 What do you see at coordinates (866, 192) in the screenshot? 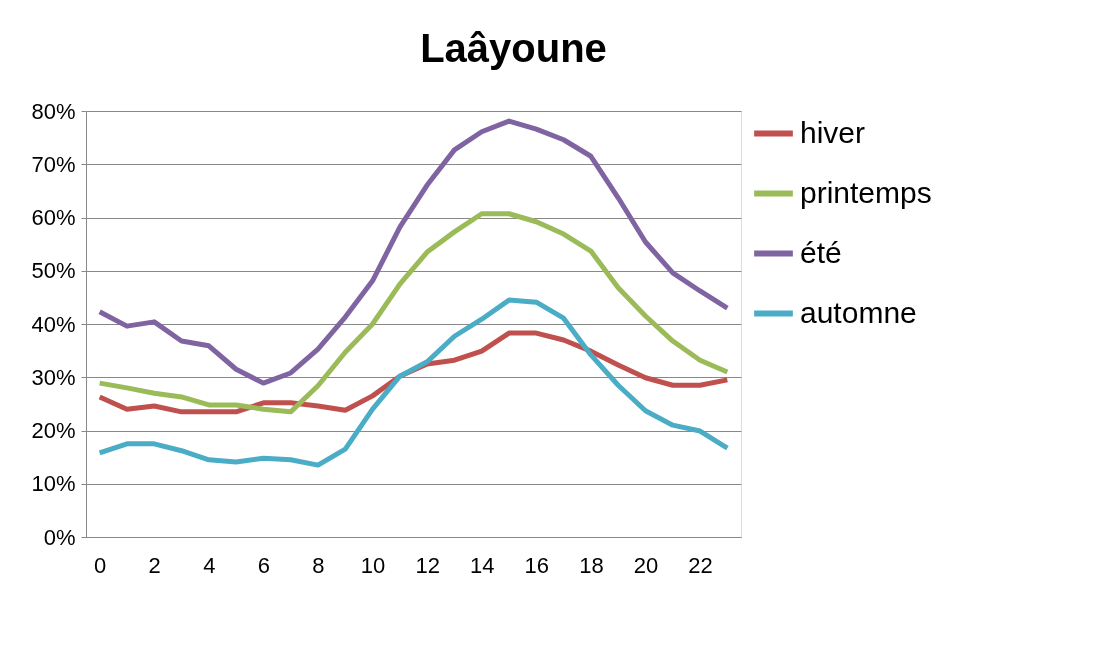
I see `legend-label: printemps` at bounding box center [866, 192].